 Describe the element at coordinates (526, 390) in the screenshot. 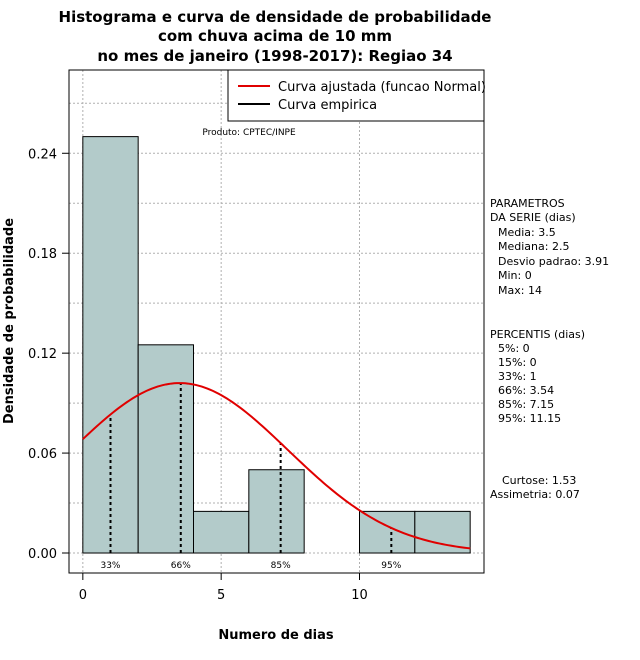

I see `percentil-66: 66%: 3.54` at that location.